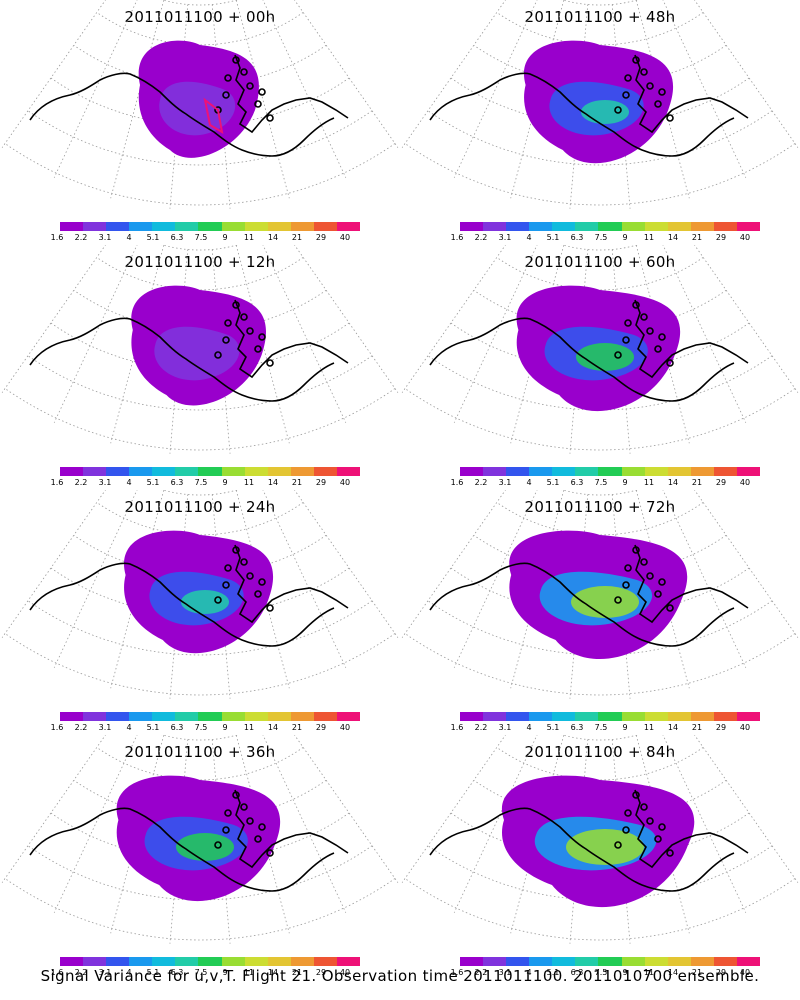 The image size is (800, 1000). What do you see at coordinates (273, 972) in the screenshot?
I see `colorbar-tick-label: 14` at bounding box center [273, 972].